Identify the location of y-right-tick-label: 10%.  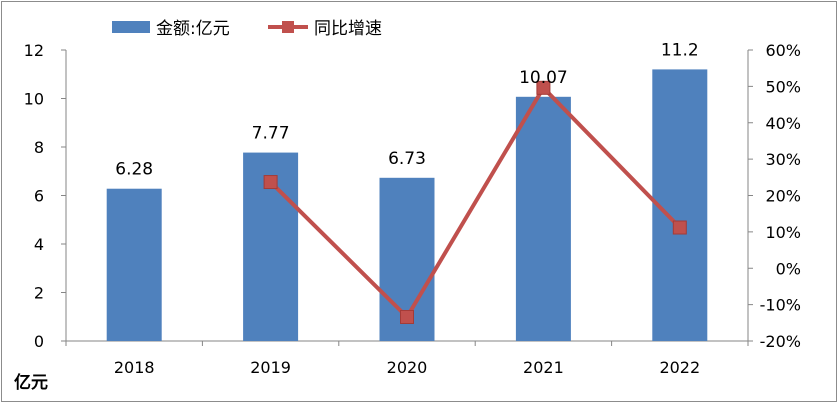
(783, 232).